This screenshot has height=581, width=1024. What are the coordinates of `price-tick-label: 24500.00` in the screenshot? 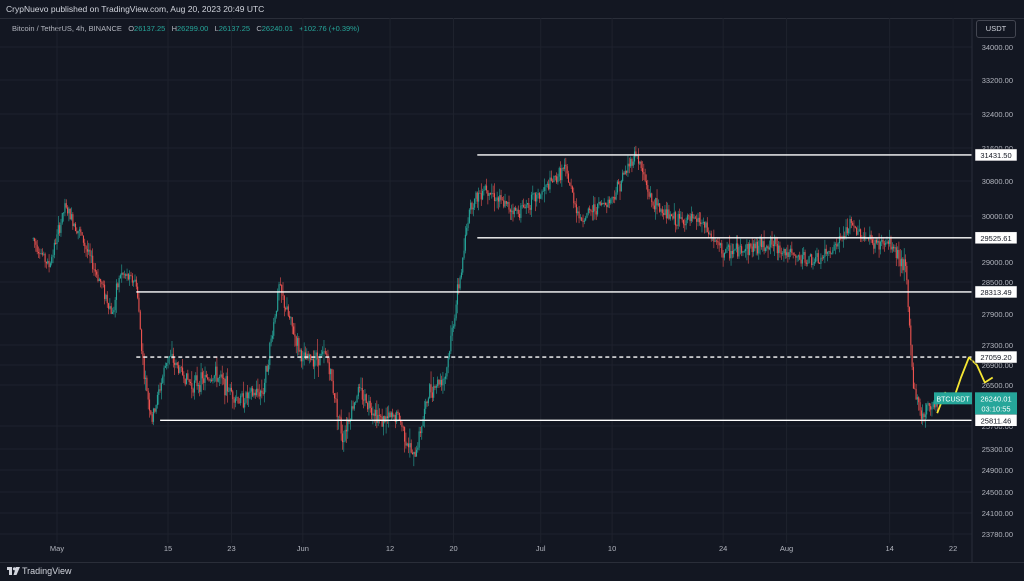 It's located at (997, 492).